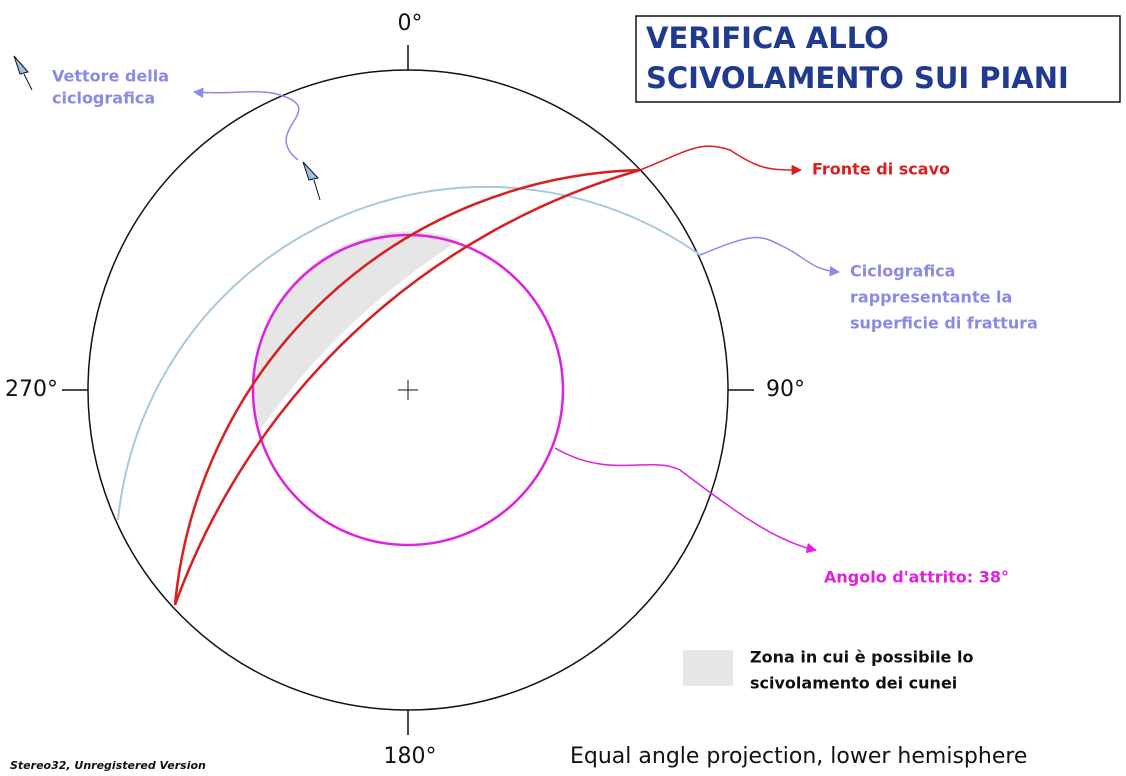  I want to click on north-label: 0°, so click(410, 23).